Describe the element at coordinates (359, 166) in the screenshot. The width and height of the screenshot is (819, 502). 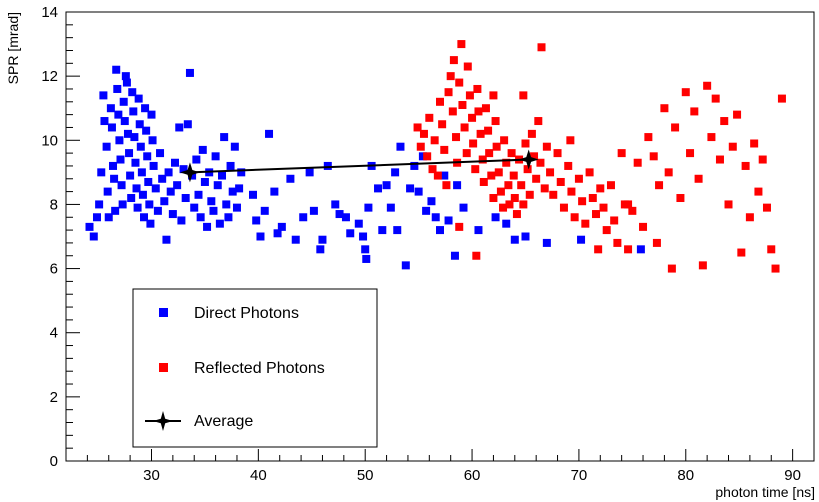
I see `average-line` at that location.